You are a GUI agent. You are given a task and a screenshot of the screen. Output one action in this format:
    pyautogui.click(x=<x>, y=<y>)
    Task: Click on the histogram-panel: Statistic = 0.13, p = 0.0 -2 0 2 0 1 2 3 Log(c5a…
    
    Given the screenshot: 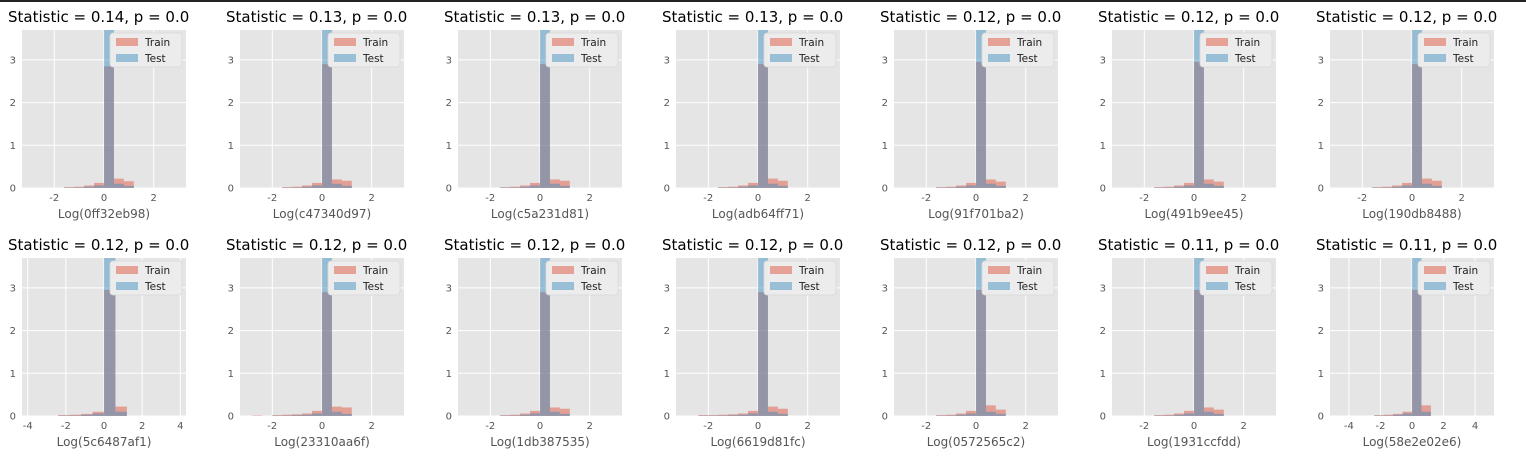 What is the action you would take?
    pyautogui.click(x=545, y=114)
    